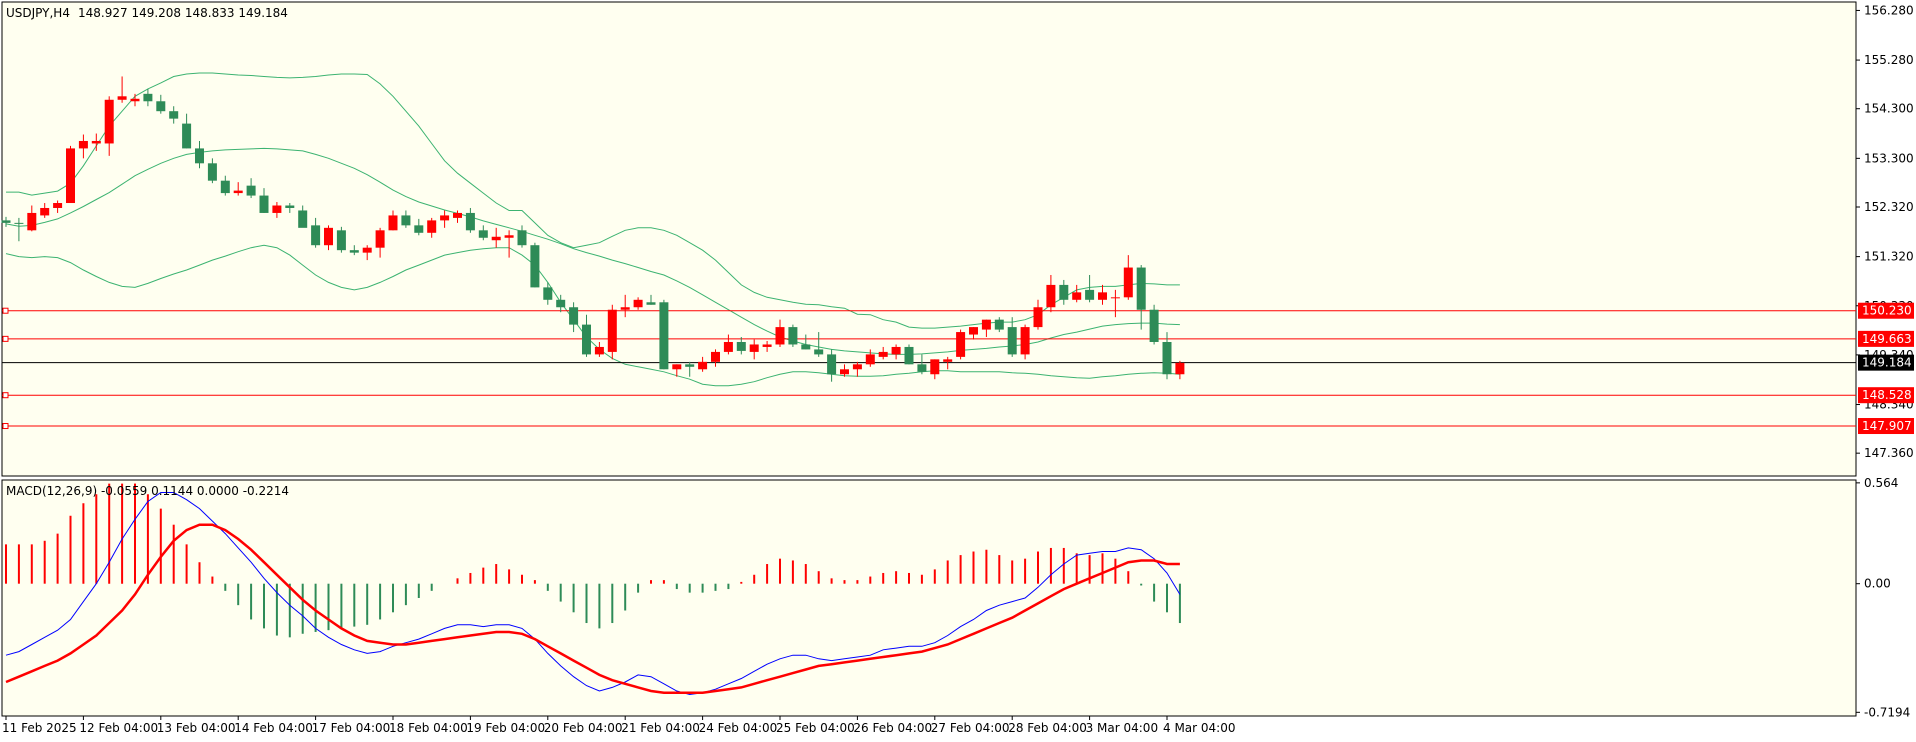  Describe the element at coordinates (1889, 60) in the screenshot. I see `price-axis-label: 155.280` at that location.